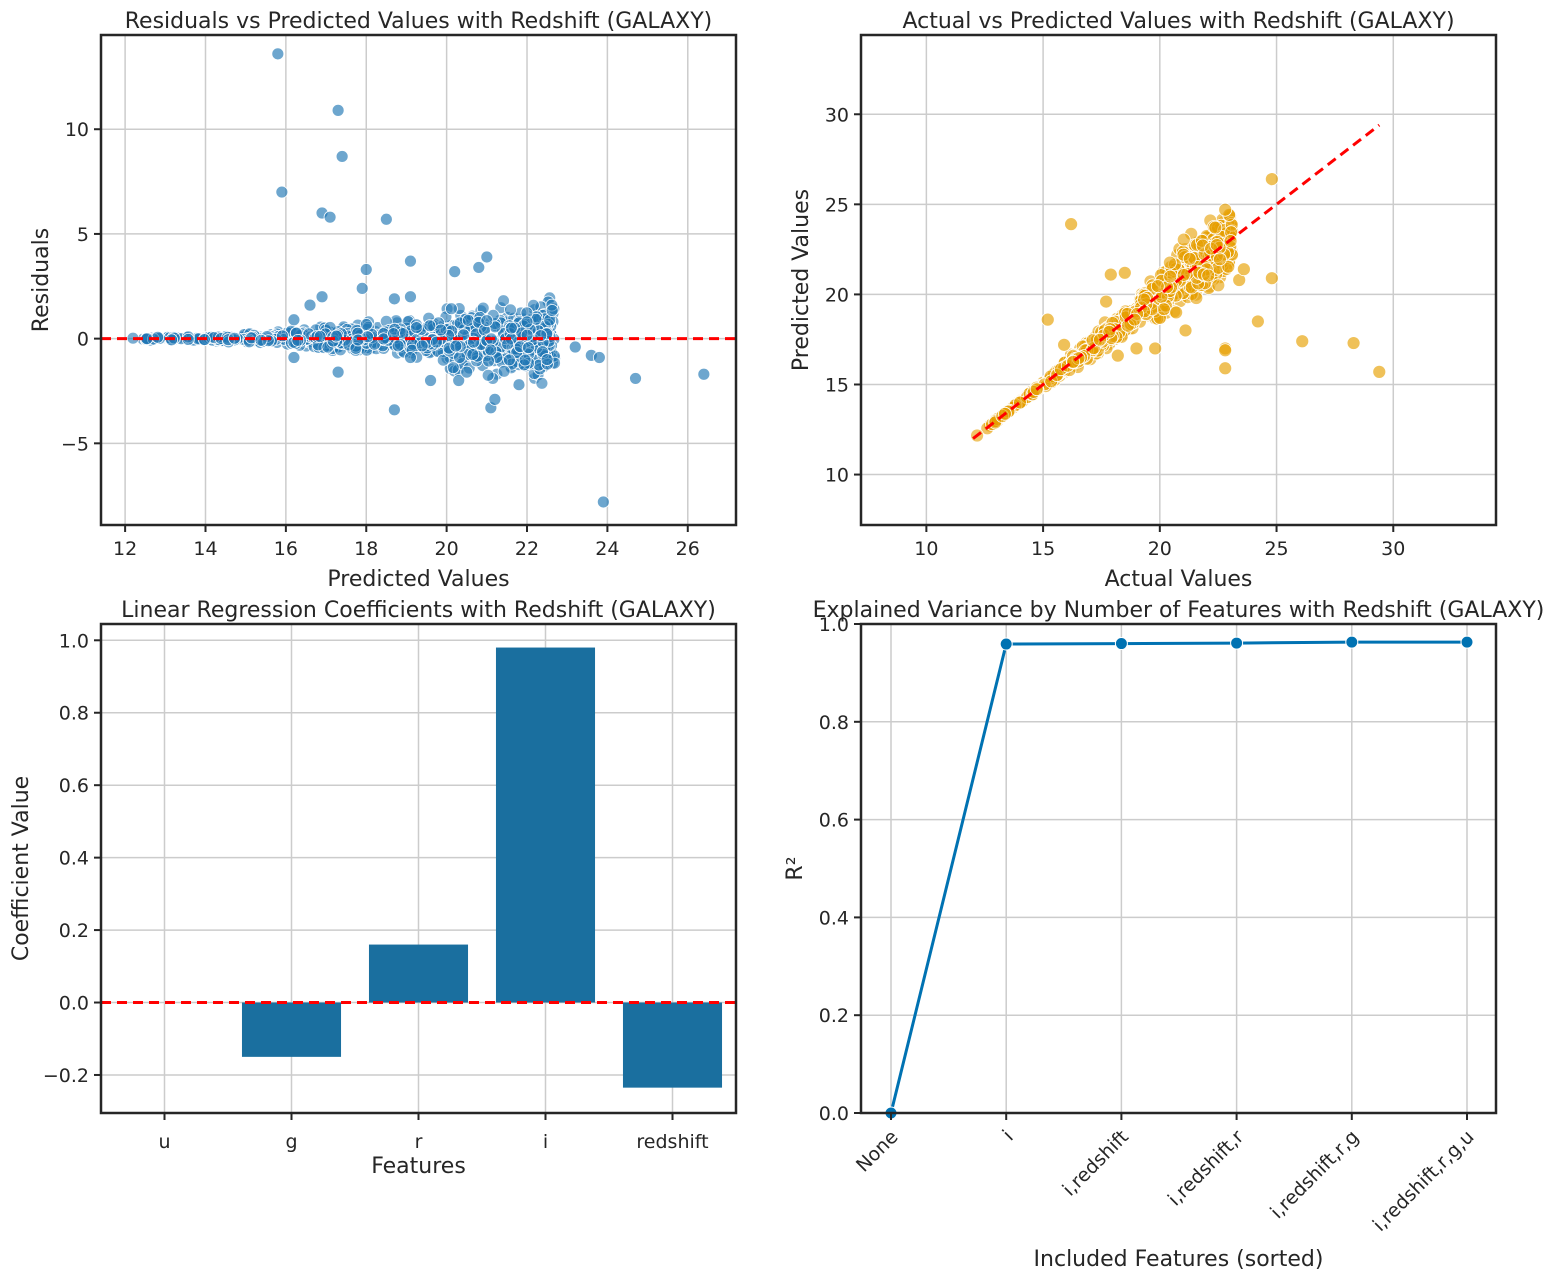 The width and height of the screenshot is (1564, 1281). I want to click on x-tick-label: 22, so click(527, 549).